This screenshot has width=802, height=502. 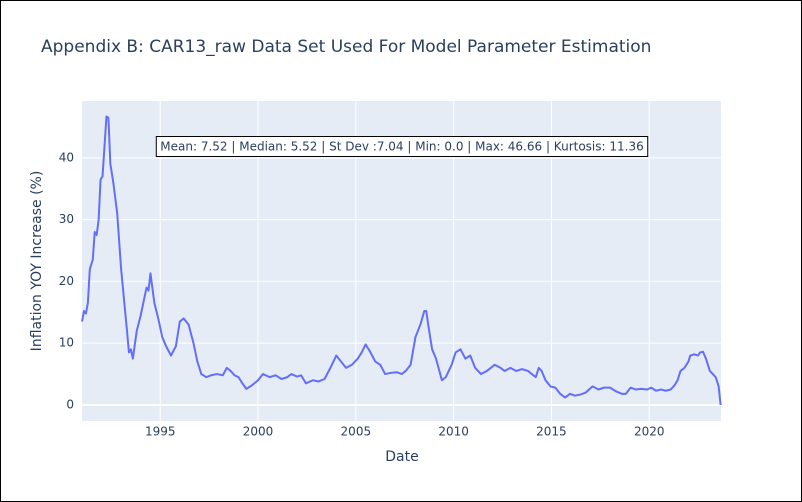 I want to click on annotation-box, so click(x=402, y=146).